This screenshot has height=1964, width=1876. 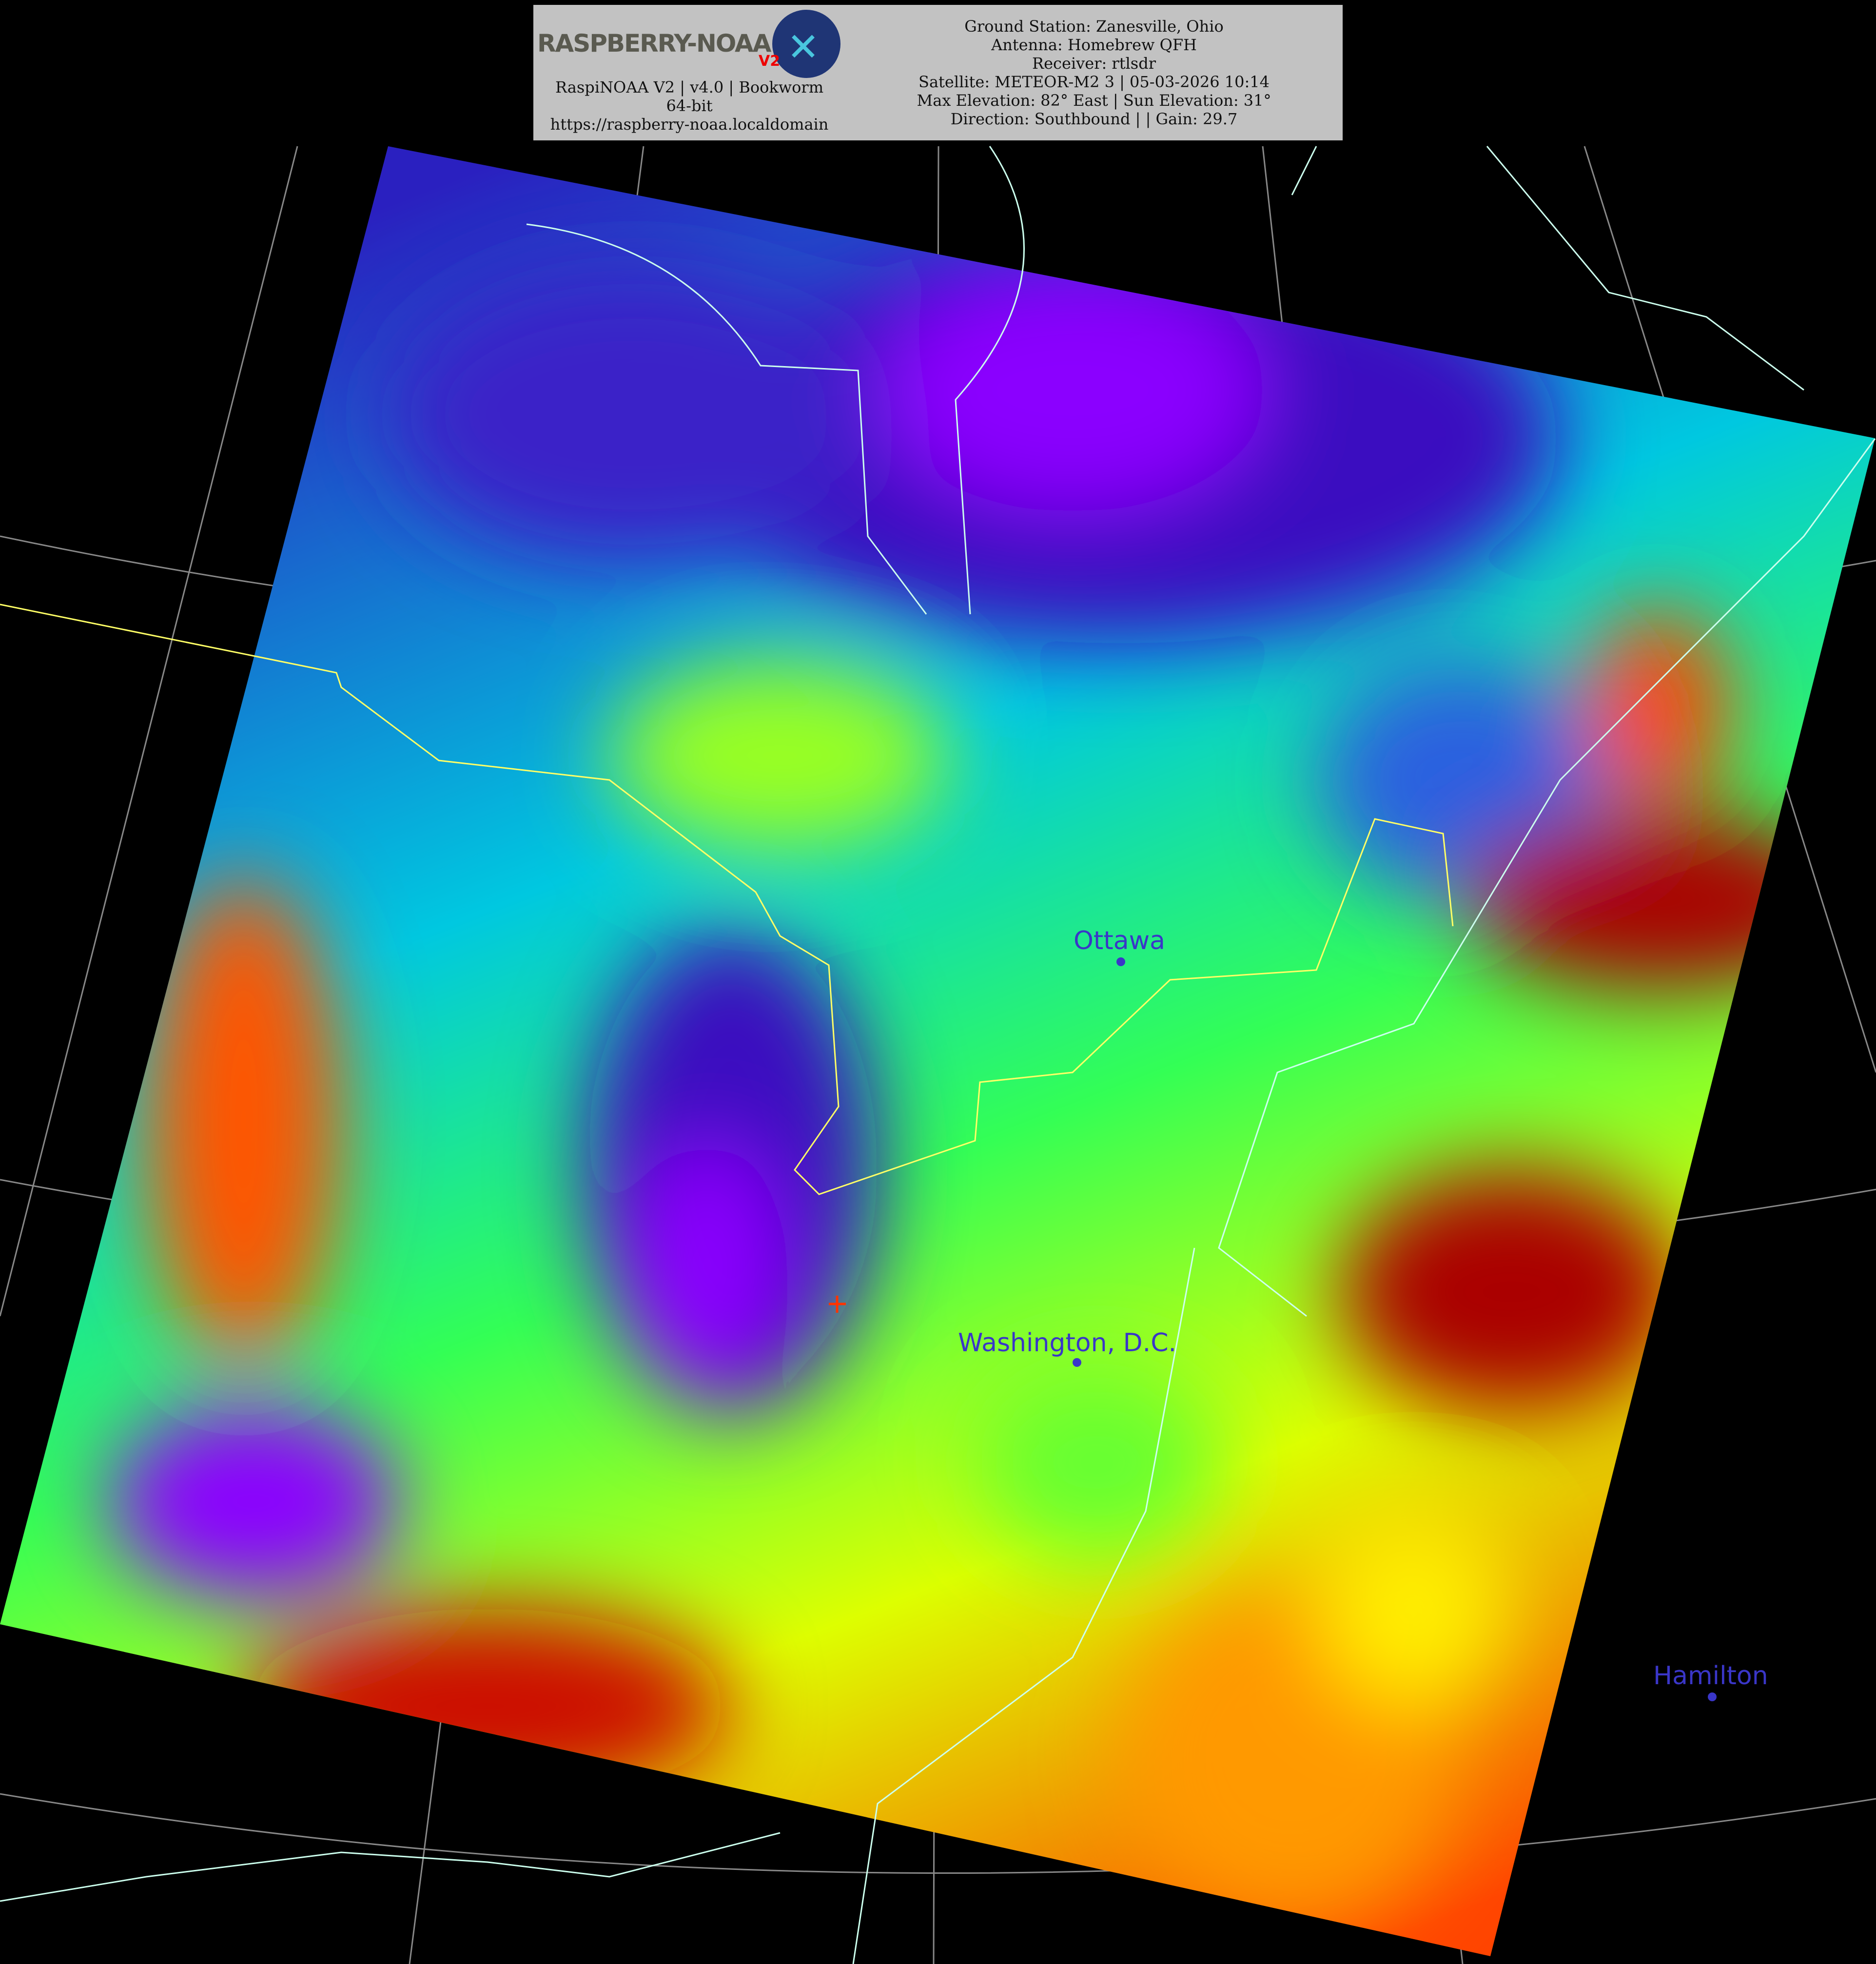 I want to click on city-marker-ottawa, so click(x=1120, y=961).